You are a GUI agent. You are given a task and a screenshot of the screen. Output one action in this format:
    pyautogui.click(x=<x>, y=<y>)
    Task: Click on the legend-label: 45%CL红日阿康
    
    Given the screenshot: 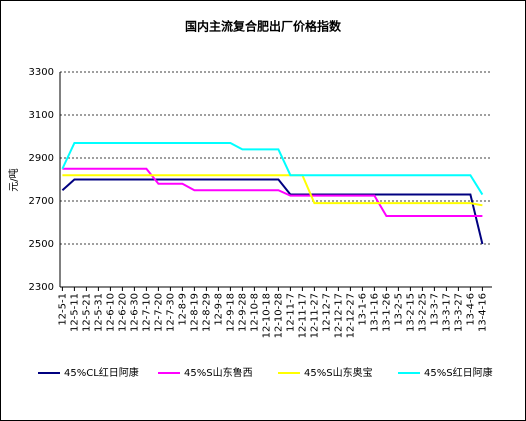 What is the action you would take?
    pyautogui.click(x=101, y=372)
    